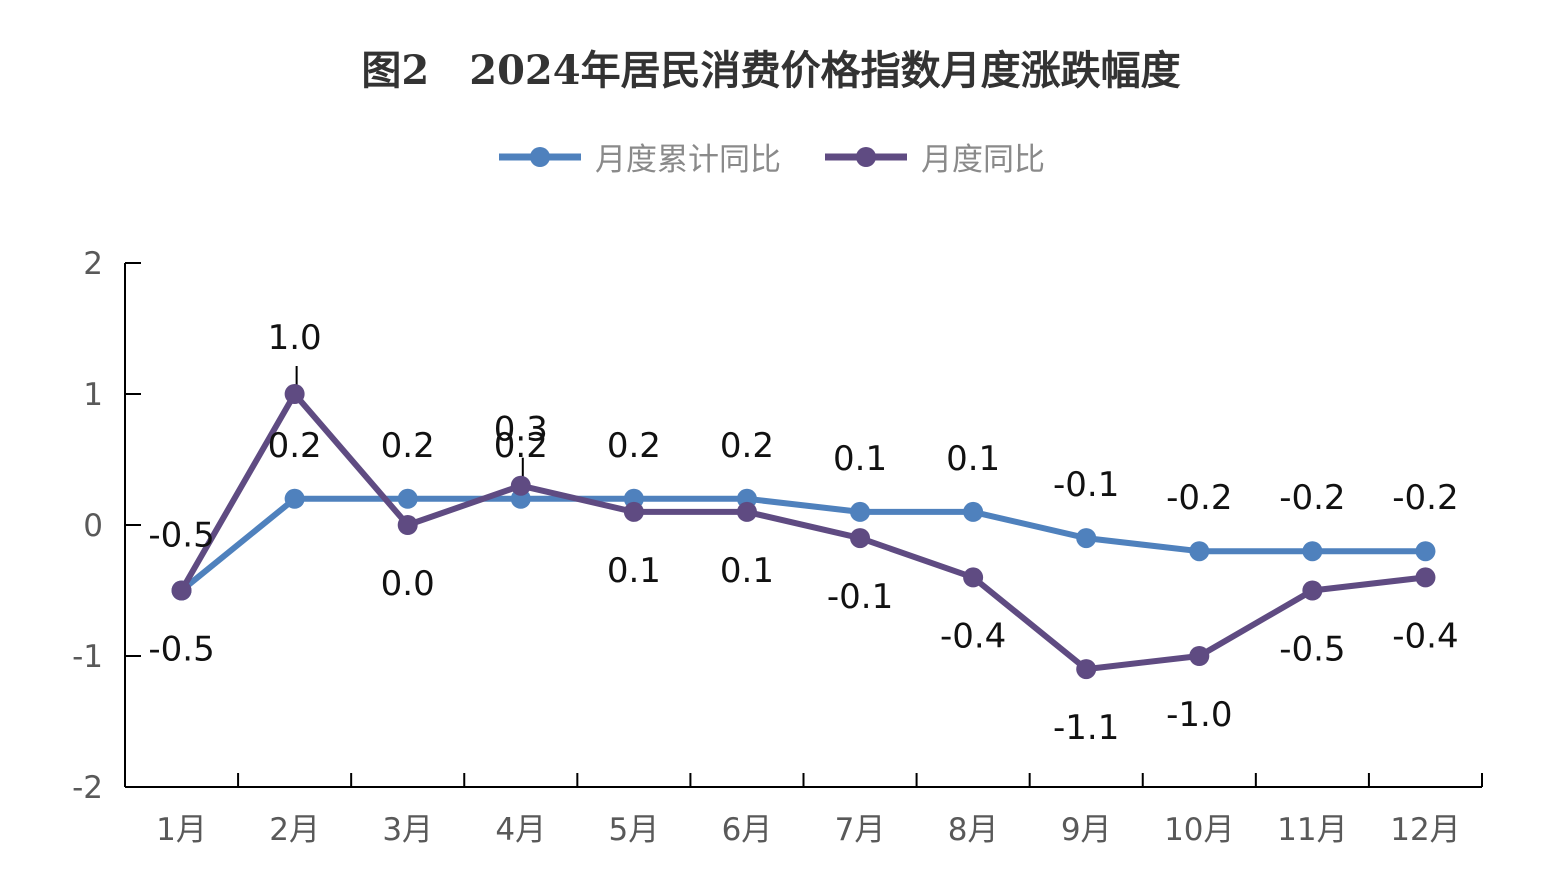 The image size is (1542, 891). I want to click on x-tick-label: 6月, so click(747, 830).